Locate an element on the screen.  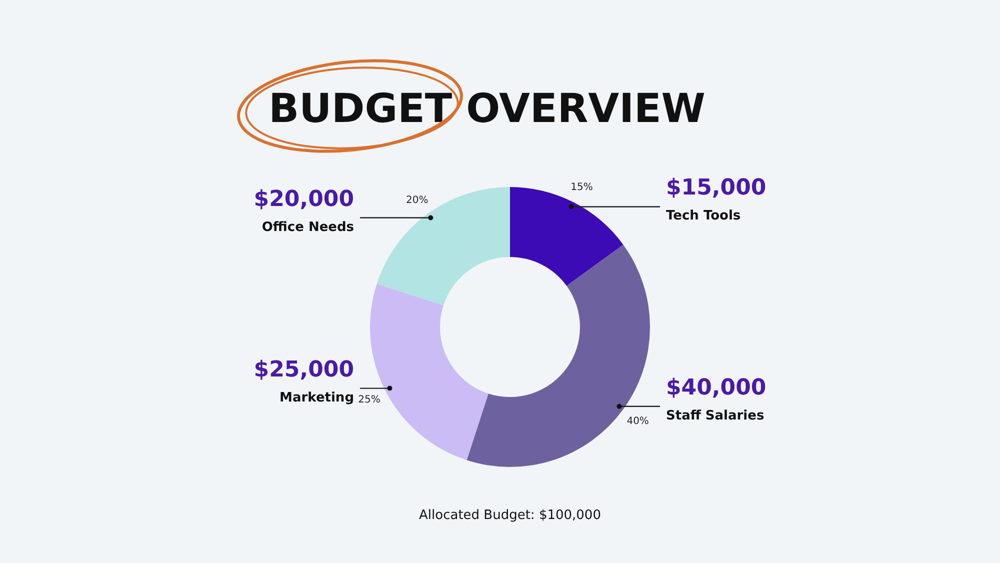
slice-label: Staff Salaries is located at coordinates (715, 416).